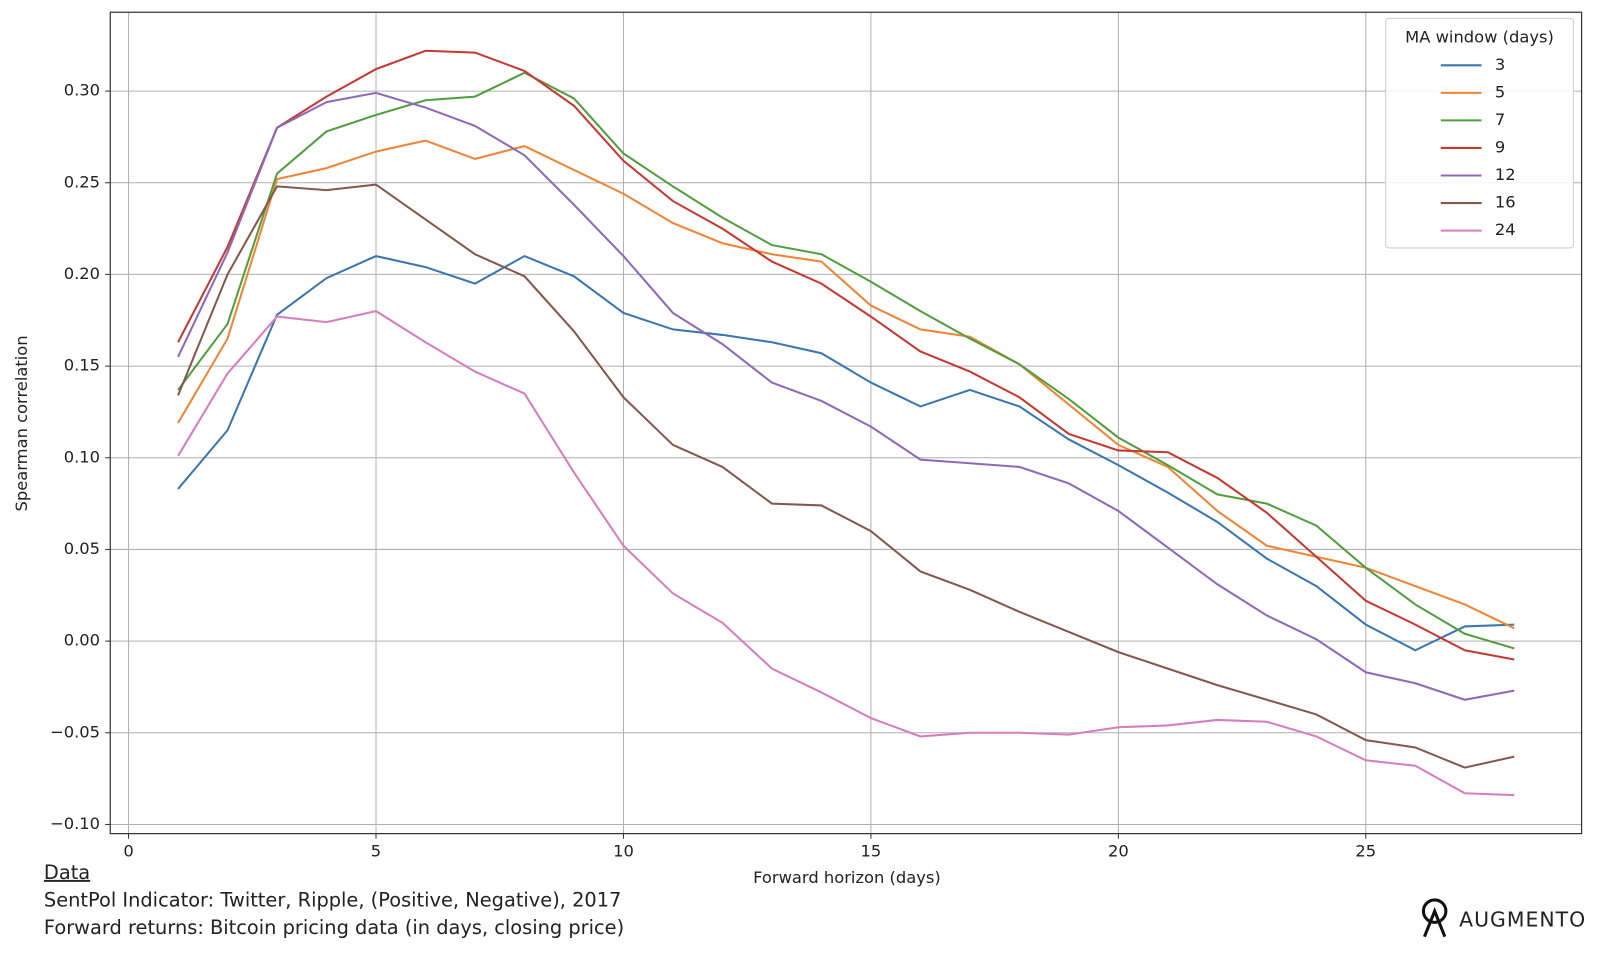  I want to click on y-tick-label: 0.15, so click(82, 365).